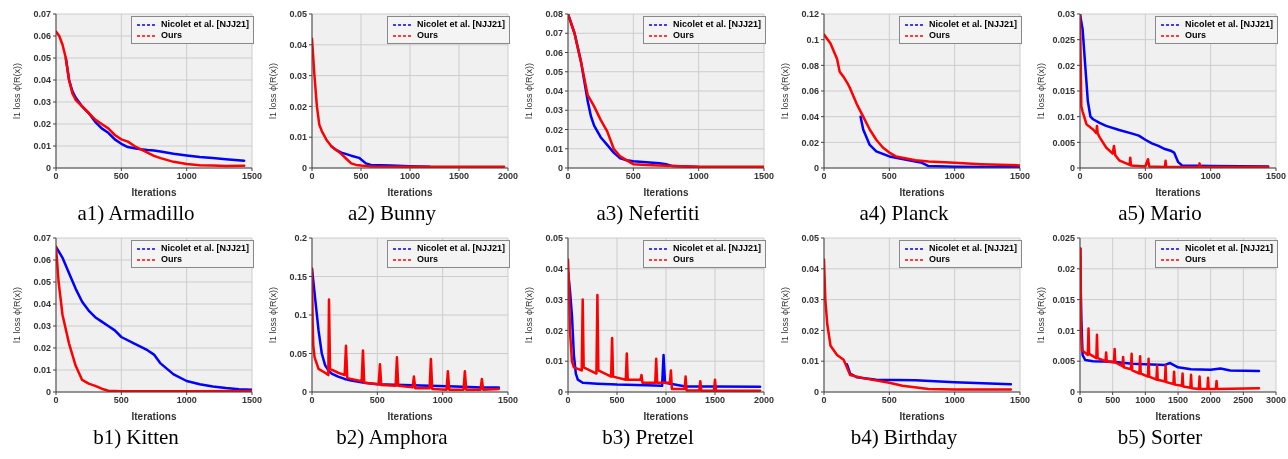 The height and width of the screenshot is (459, 1288). What do you see at coordinates (298, 276) in the screenshot?
I see `y-tick-label: 0.15` at bounding box center [298, 276].